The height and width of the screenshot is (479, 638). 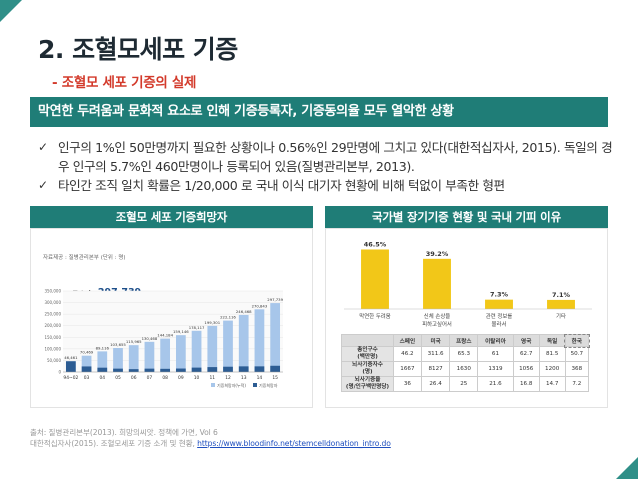 What do you see at coordinates (70, 378) in the screenshot?
I see `x-tick-label: 94~02` at bounding box center [70, 378].